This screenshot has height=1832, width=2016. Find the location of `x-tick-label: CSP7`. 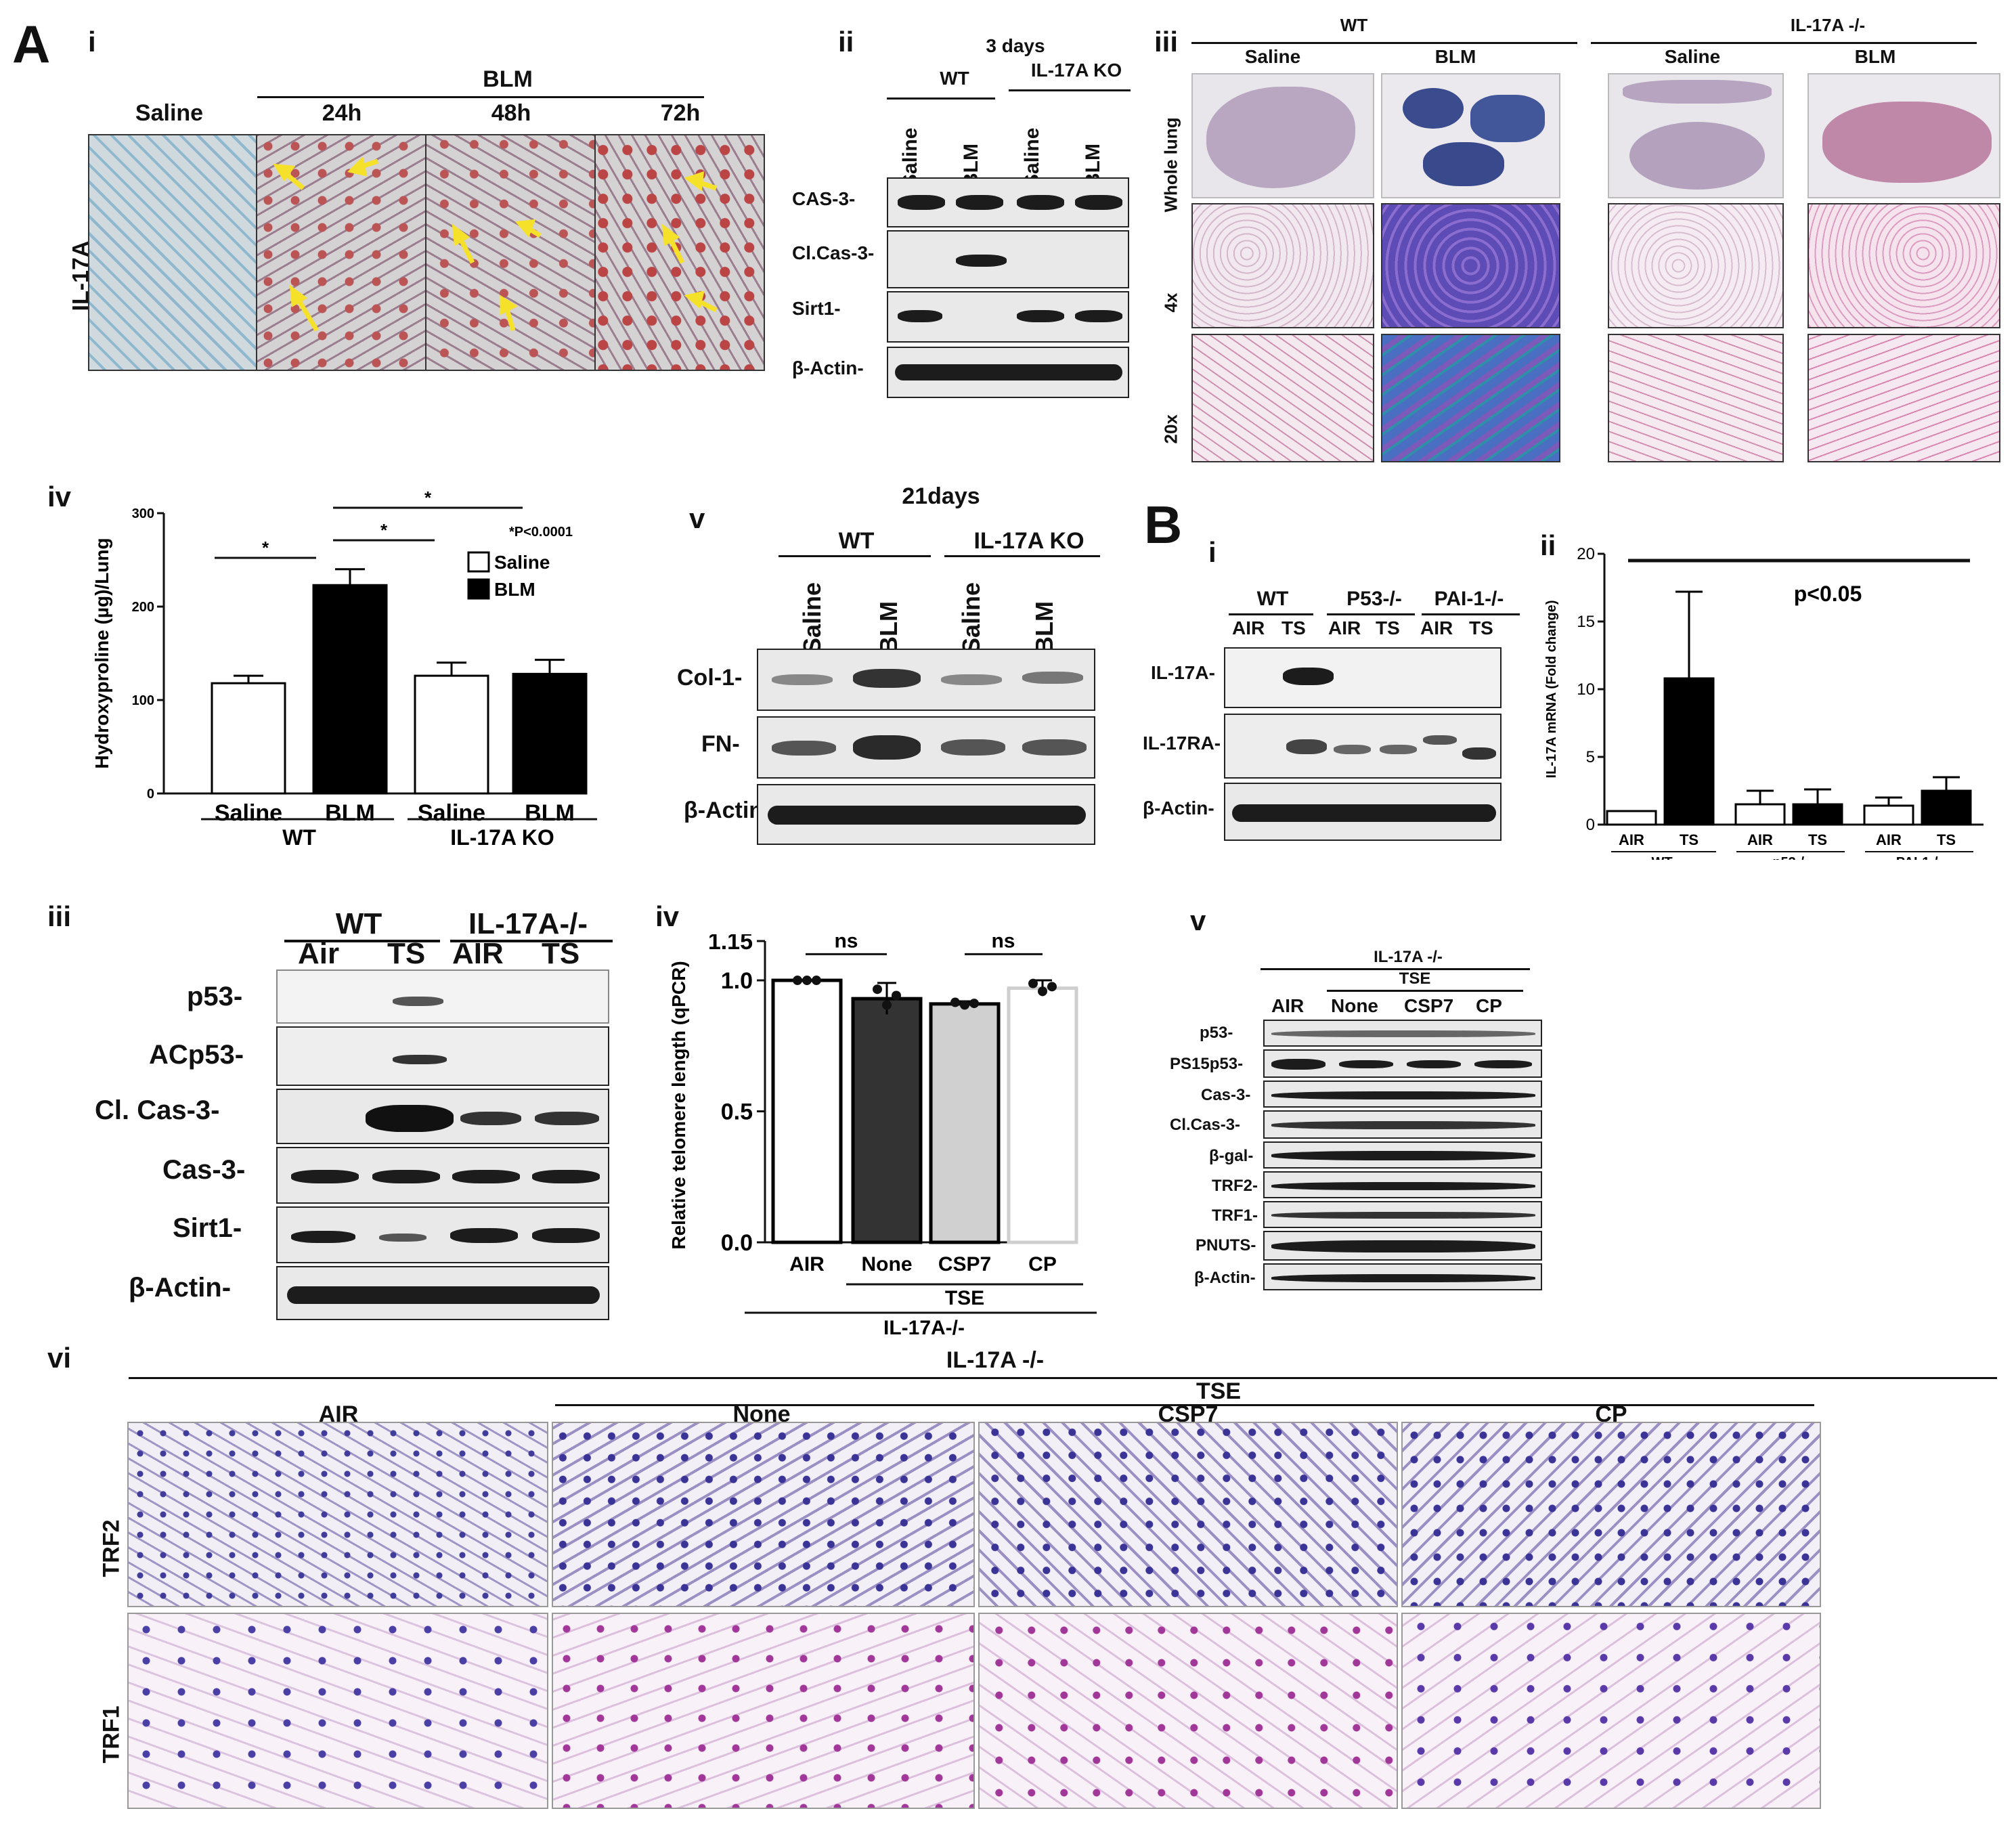

x-tick-label: CSP7 is located at coordinates (965, 1264).